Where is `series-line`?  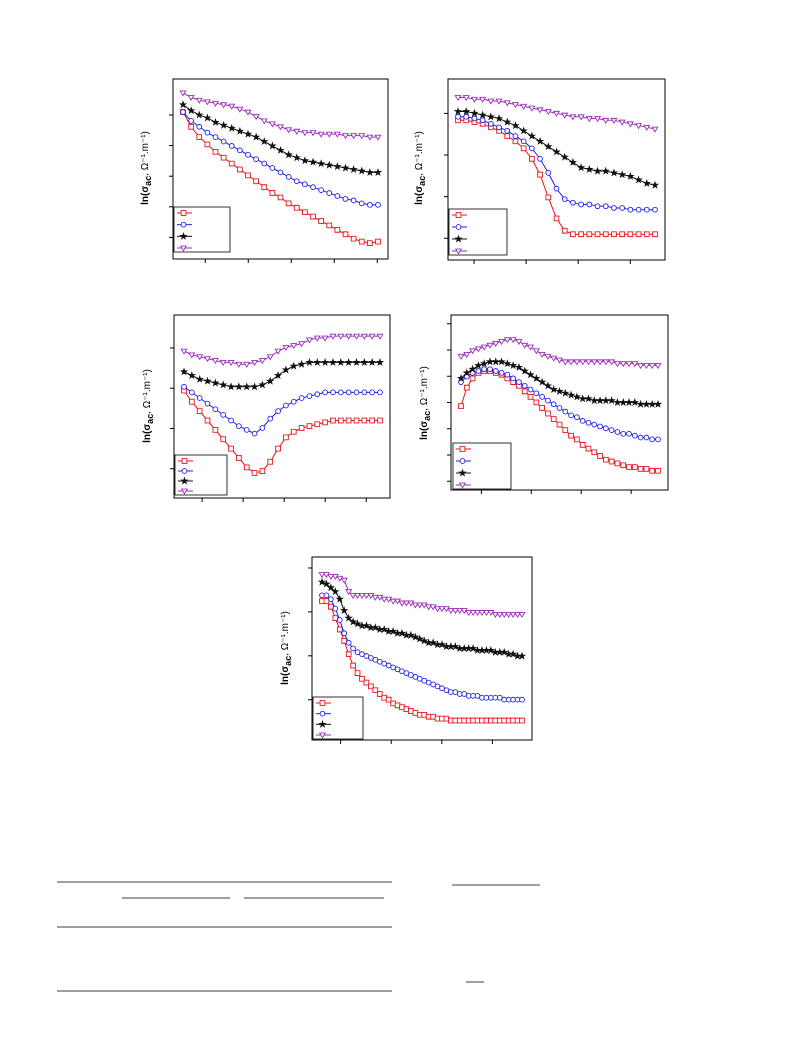
series-line is located at coordinates (556, 163).